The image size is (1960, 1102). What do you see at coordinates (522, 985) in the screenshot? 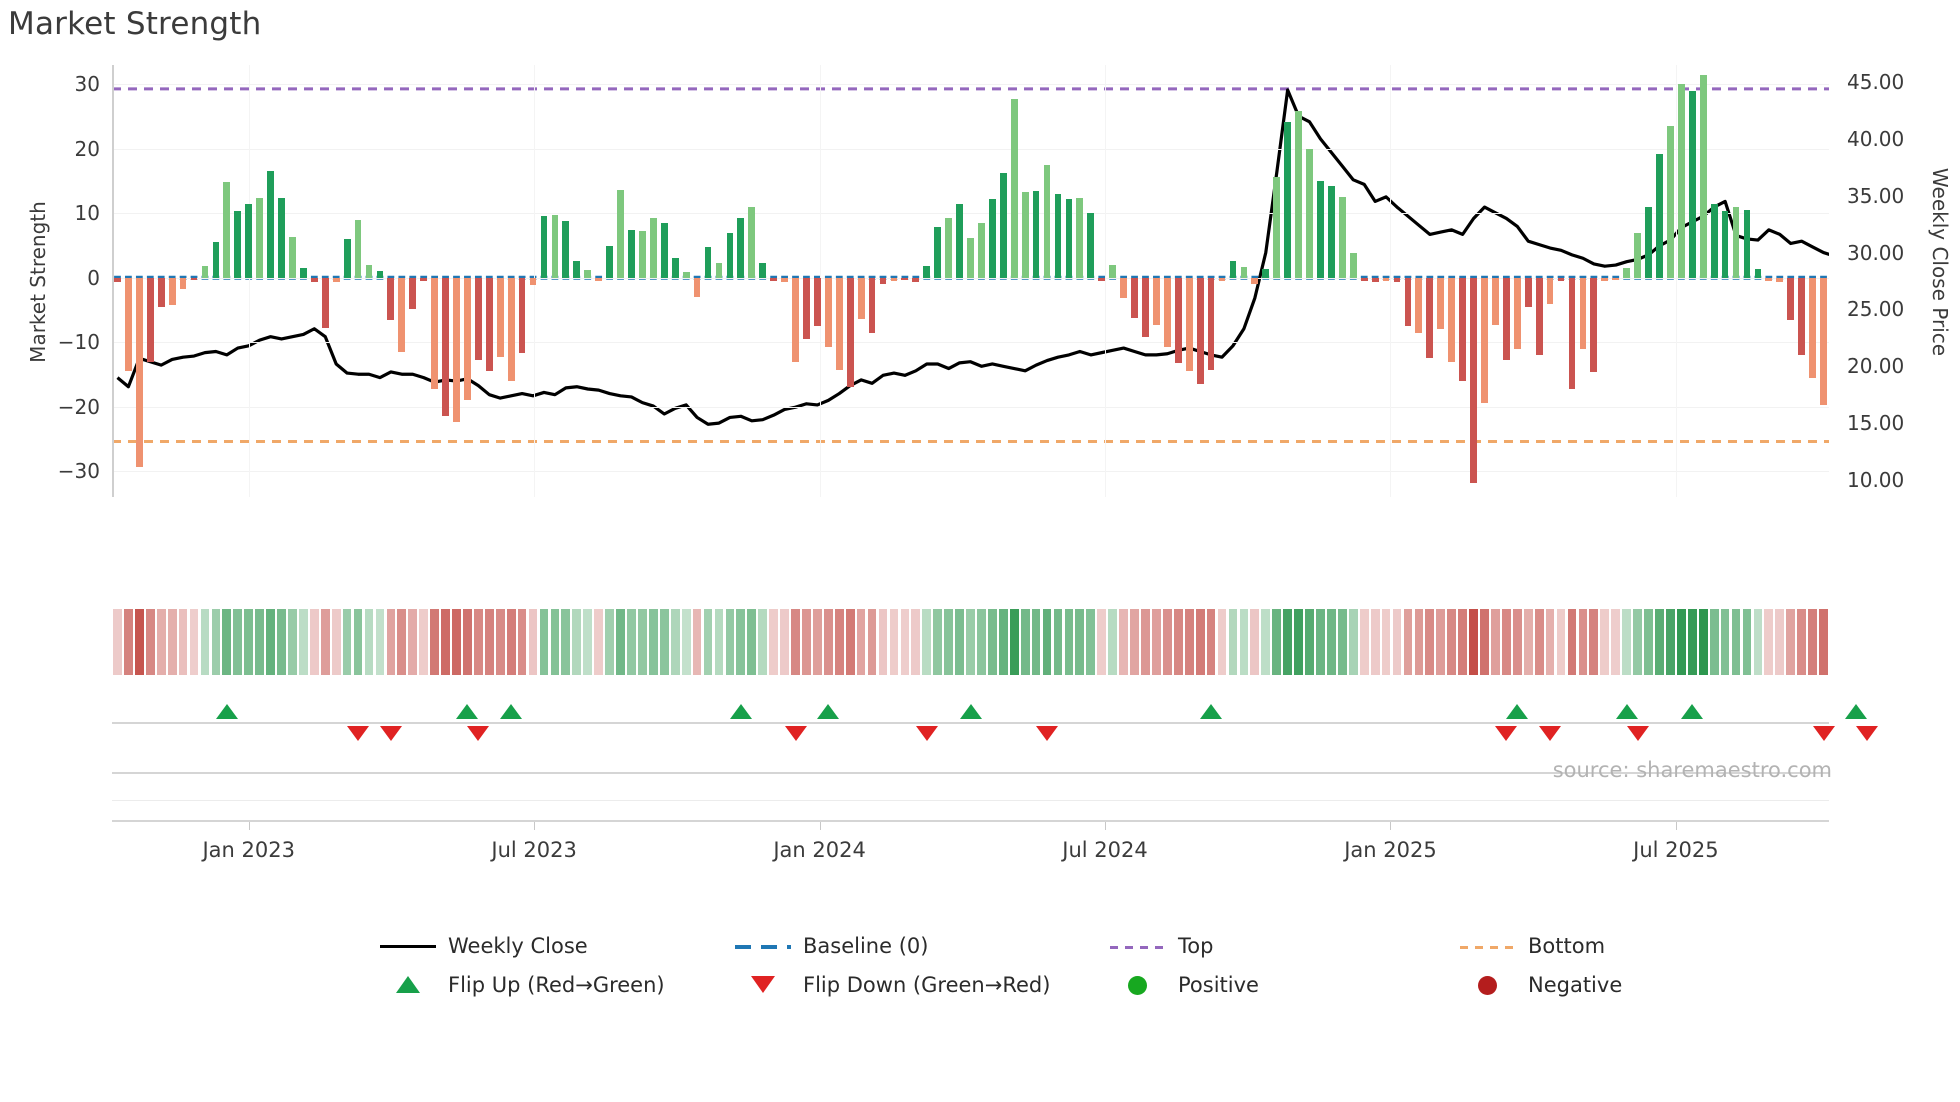
I see `legend-item: Flip Up (Red→Green)` at bounding box center [522, 985].